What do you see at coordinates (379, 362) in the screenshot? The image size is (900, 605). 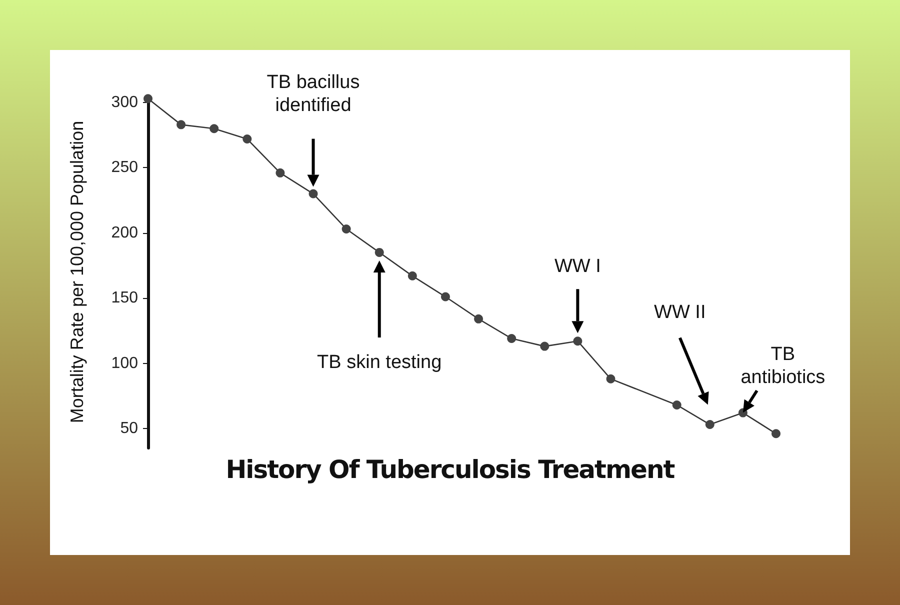 I see `annotation: TB skin testing` at bounding box center [379, 362].